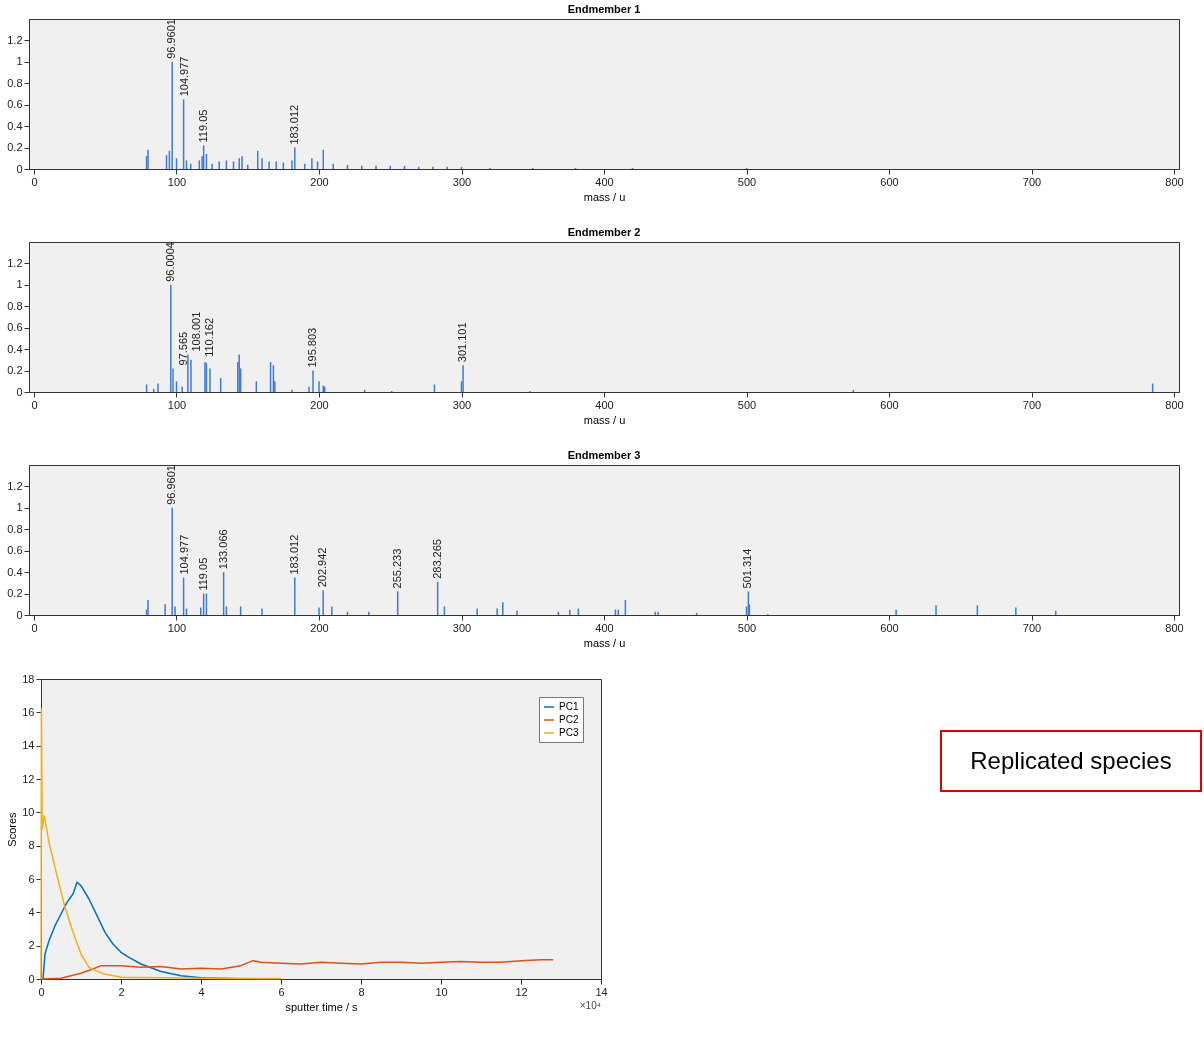 This screenshot has width=1204, height=1054. What do you see at coordinates (182, 348) in the screenshot?
I see `annotation: 97.565` at bounding box center [182, 348].